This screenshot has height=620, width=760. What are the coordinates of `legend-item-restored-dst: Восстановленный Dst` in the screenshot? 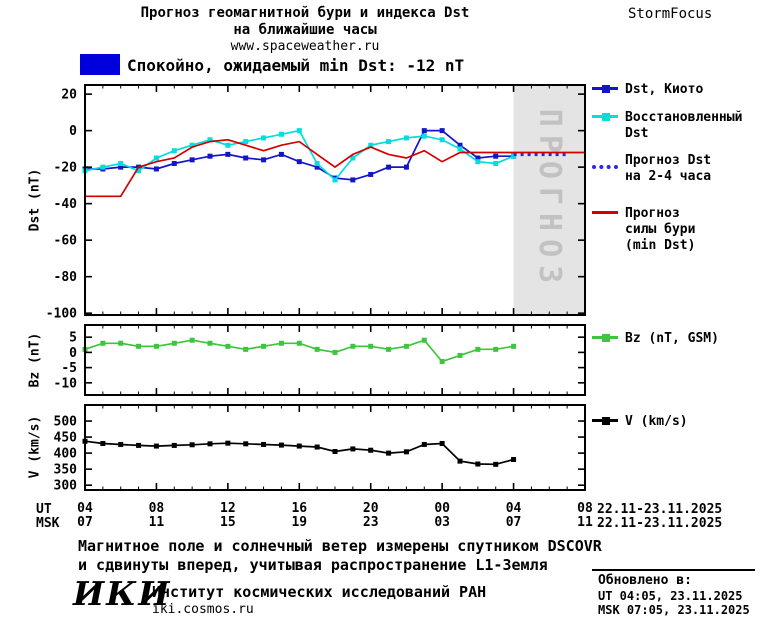 It's located at (675, 126).